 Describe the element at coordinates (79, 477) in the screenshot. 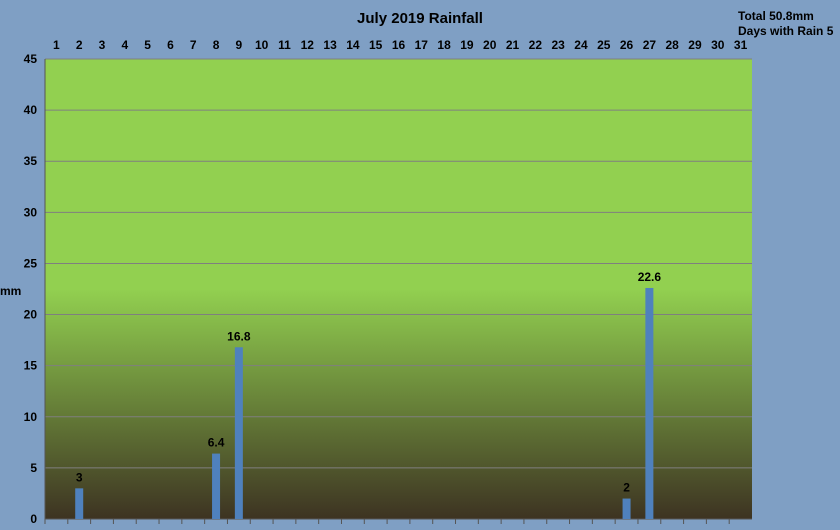

I see `data-label: 3` at that location.